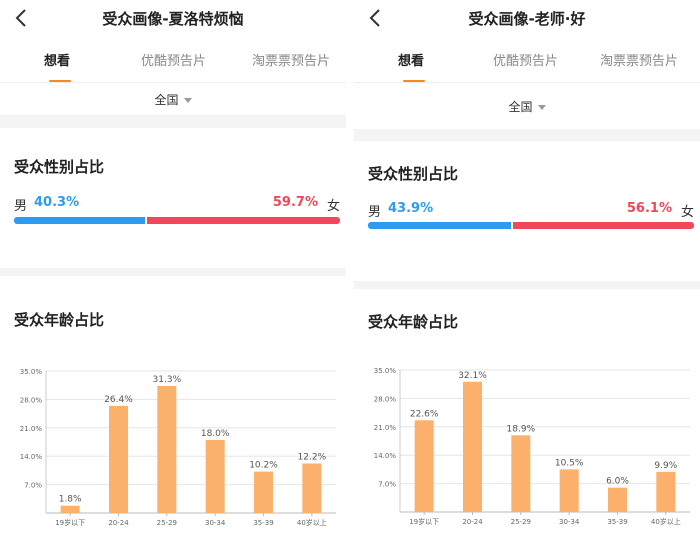  What do you see at coordinates (118, 400) in the screenshot?
I see `bar-value-label: 26.4%` at bounding box center [118, 400].